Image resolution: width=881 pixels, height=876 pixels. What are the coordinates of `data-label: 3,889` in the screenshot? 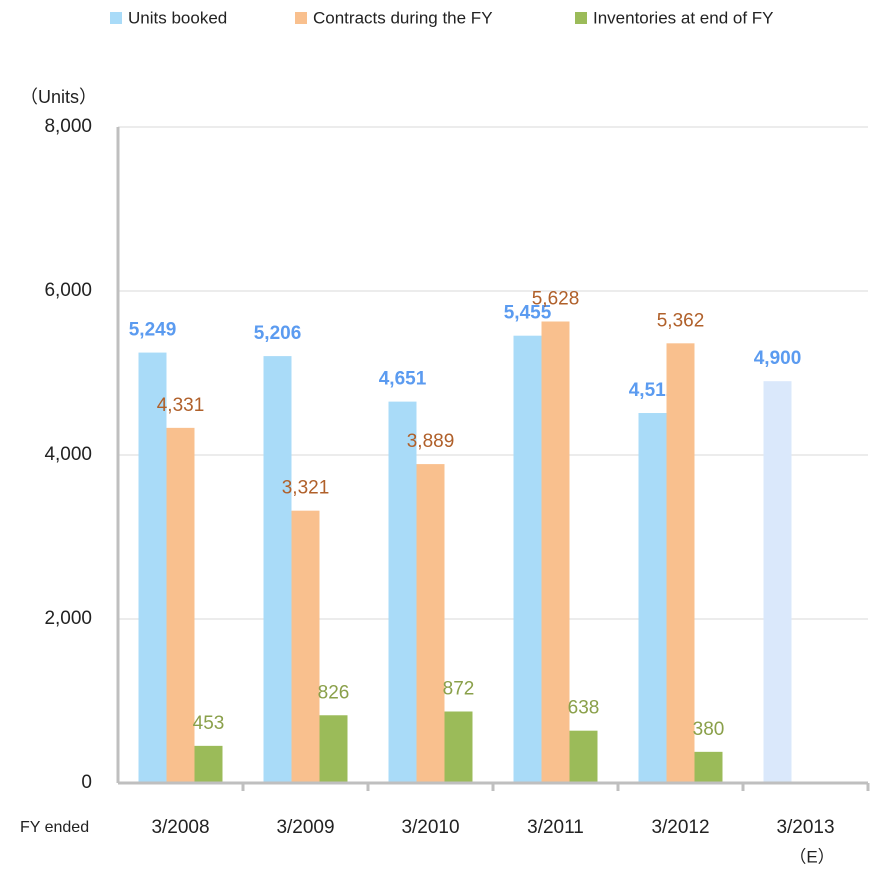 It's located at (431, 441).